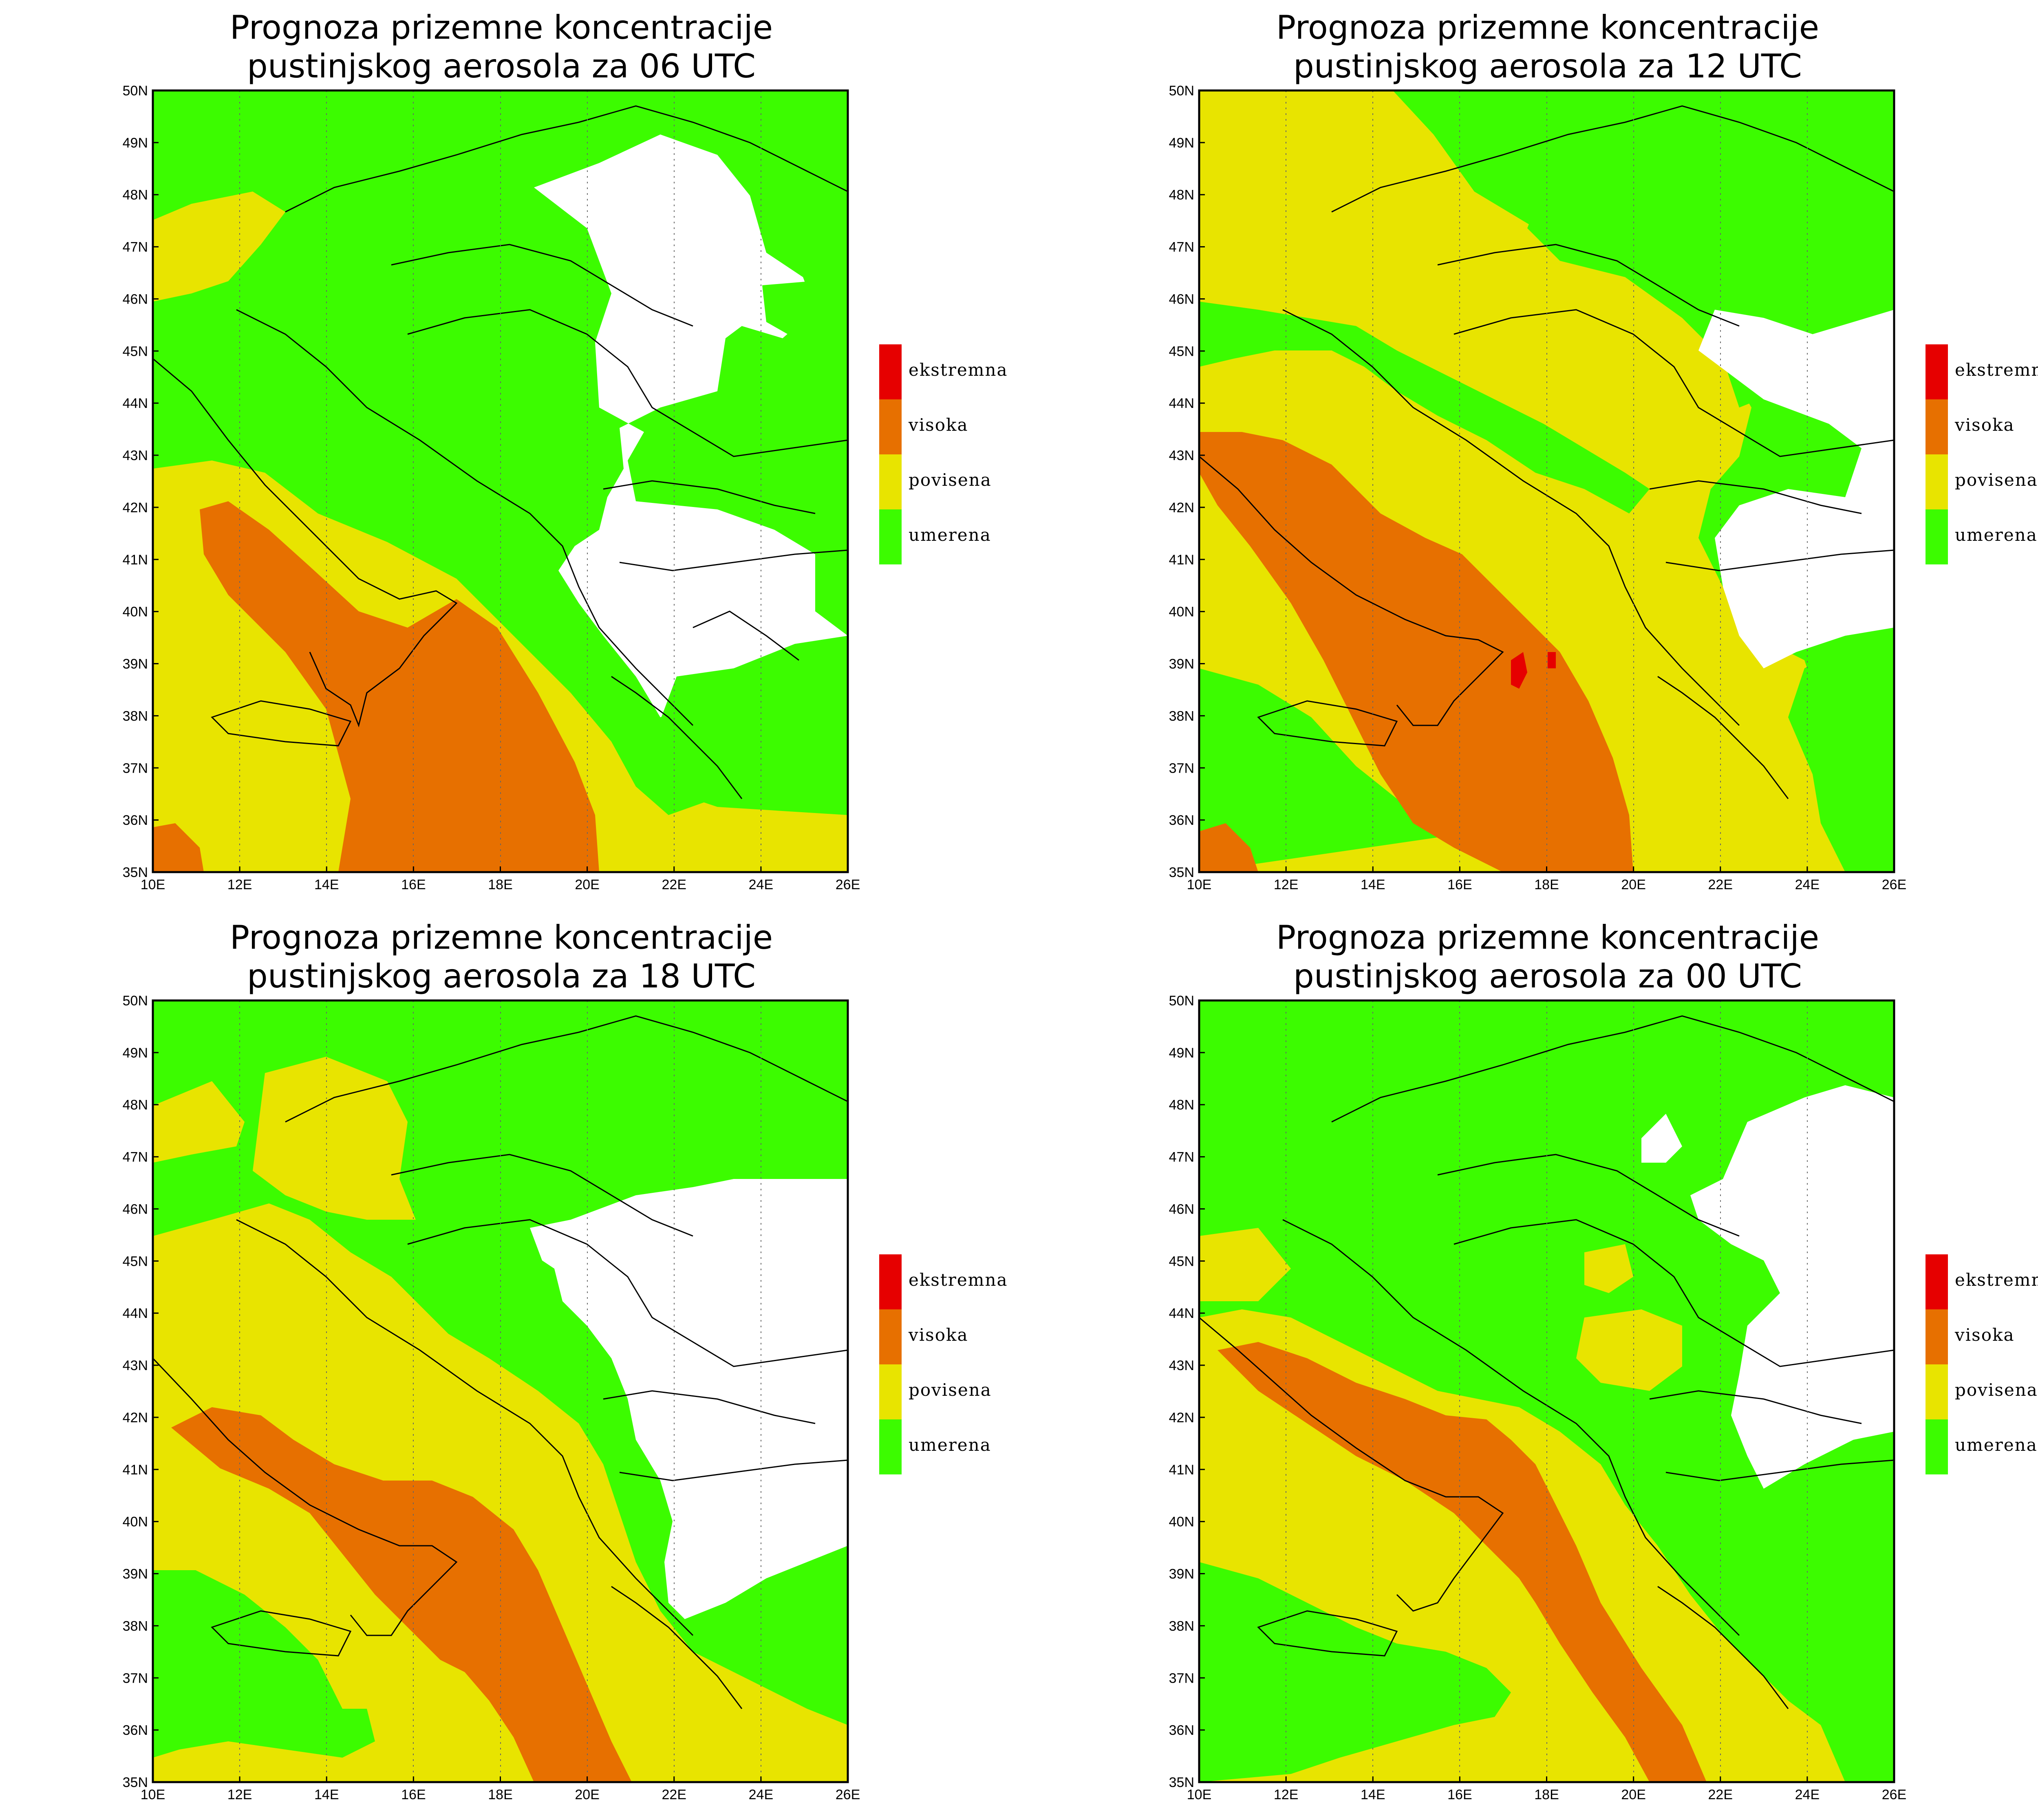 The image size is (2038, 1820). I want to click on lon-tick-label: 16E, so click(1460, 1795).